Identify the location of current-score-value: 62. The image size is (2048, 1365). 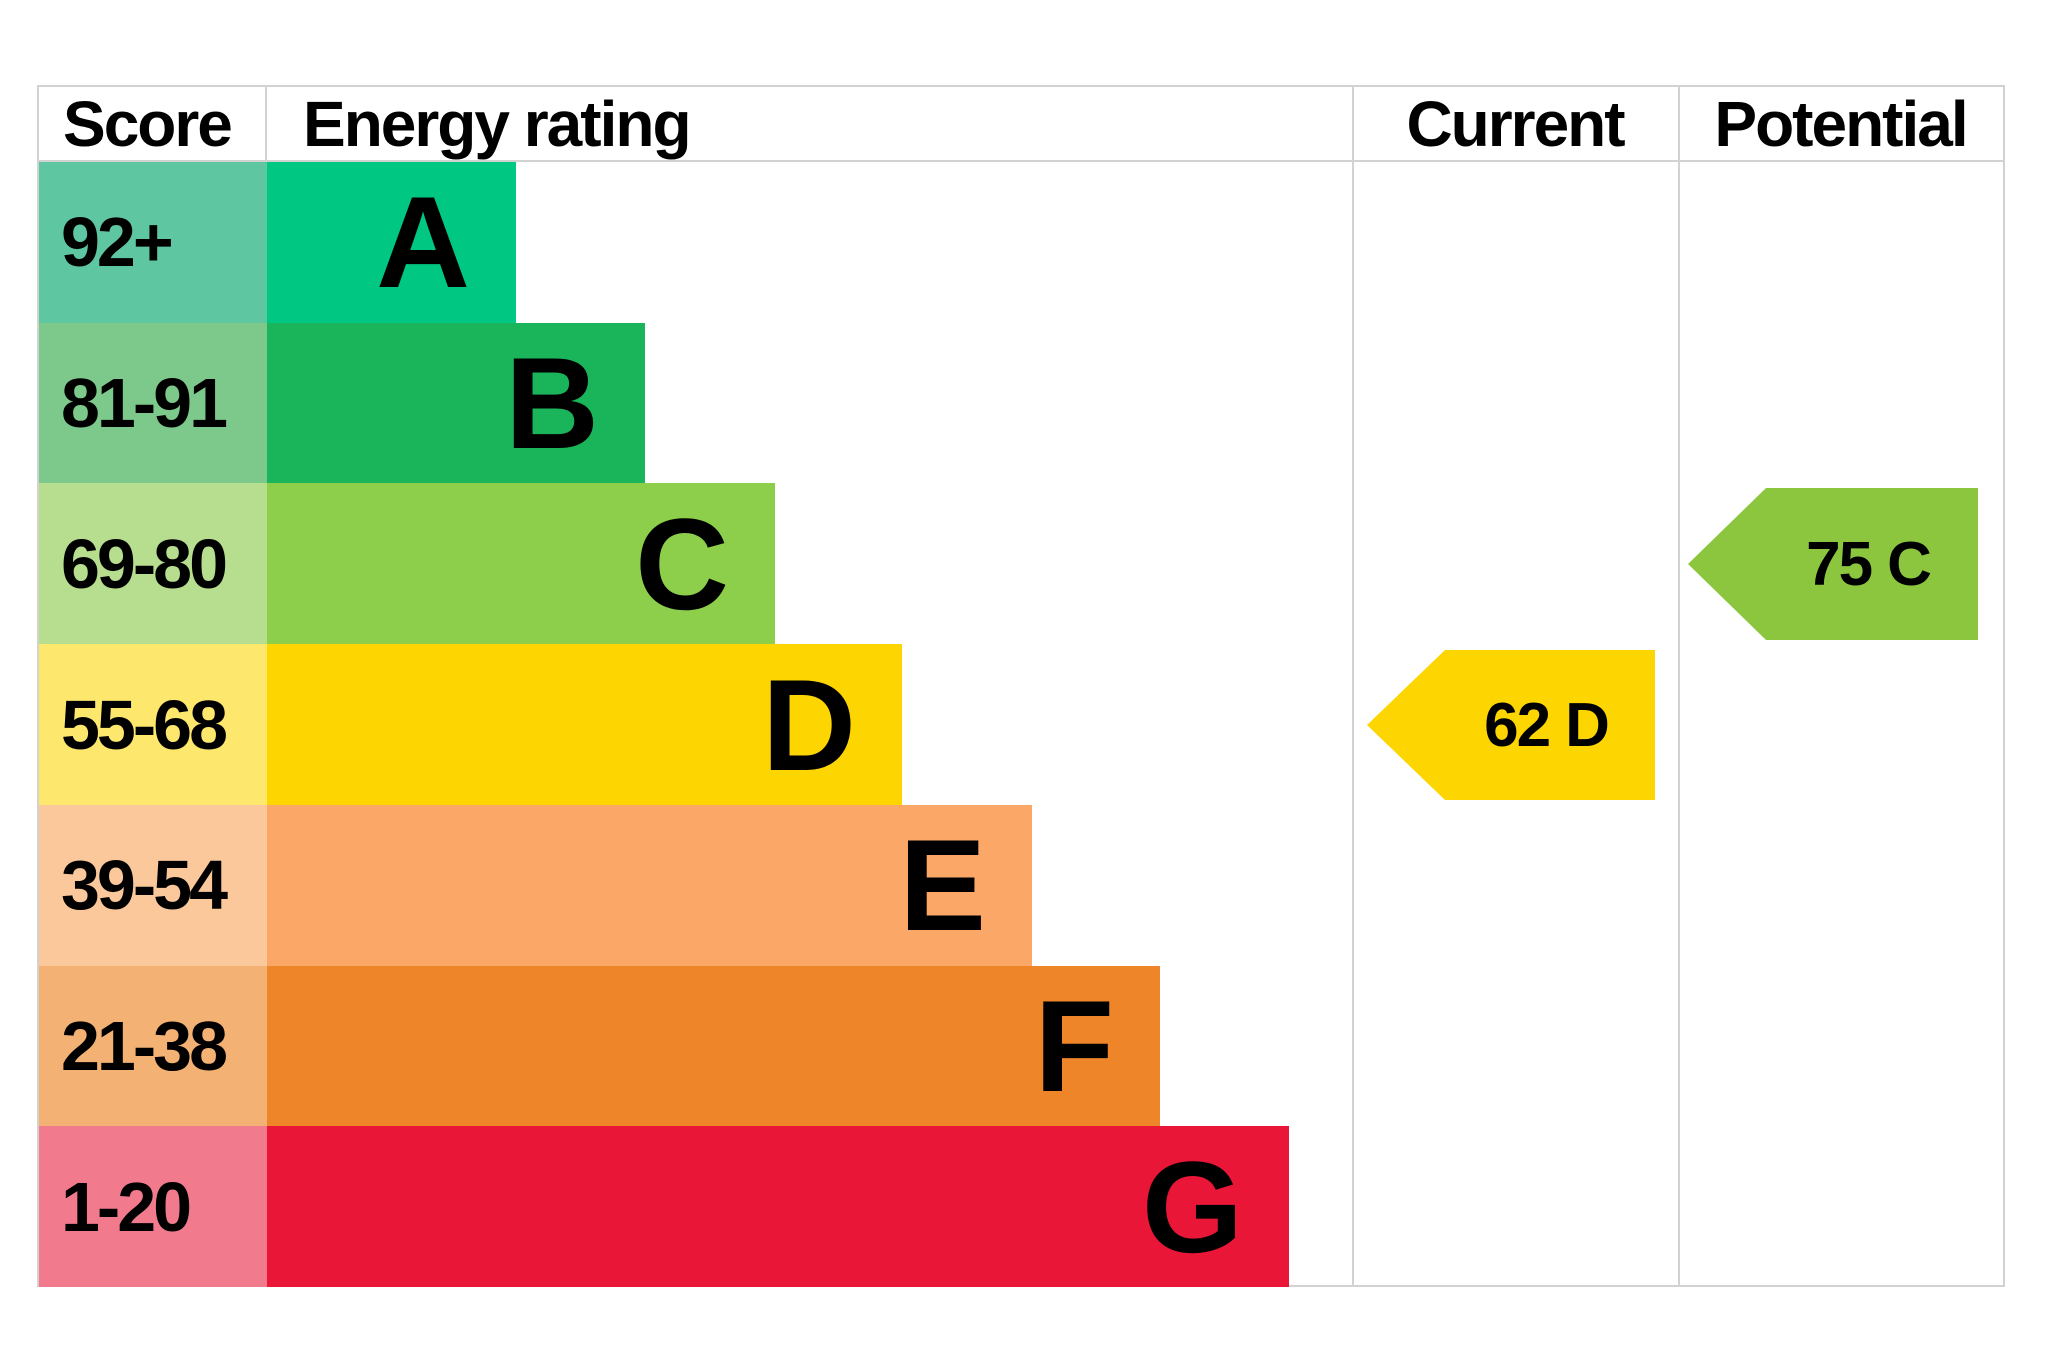
(1517, 725).